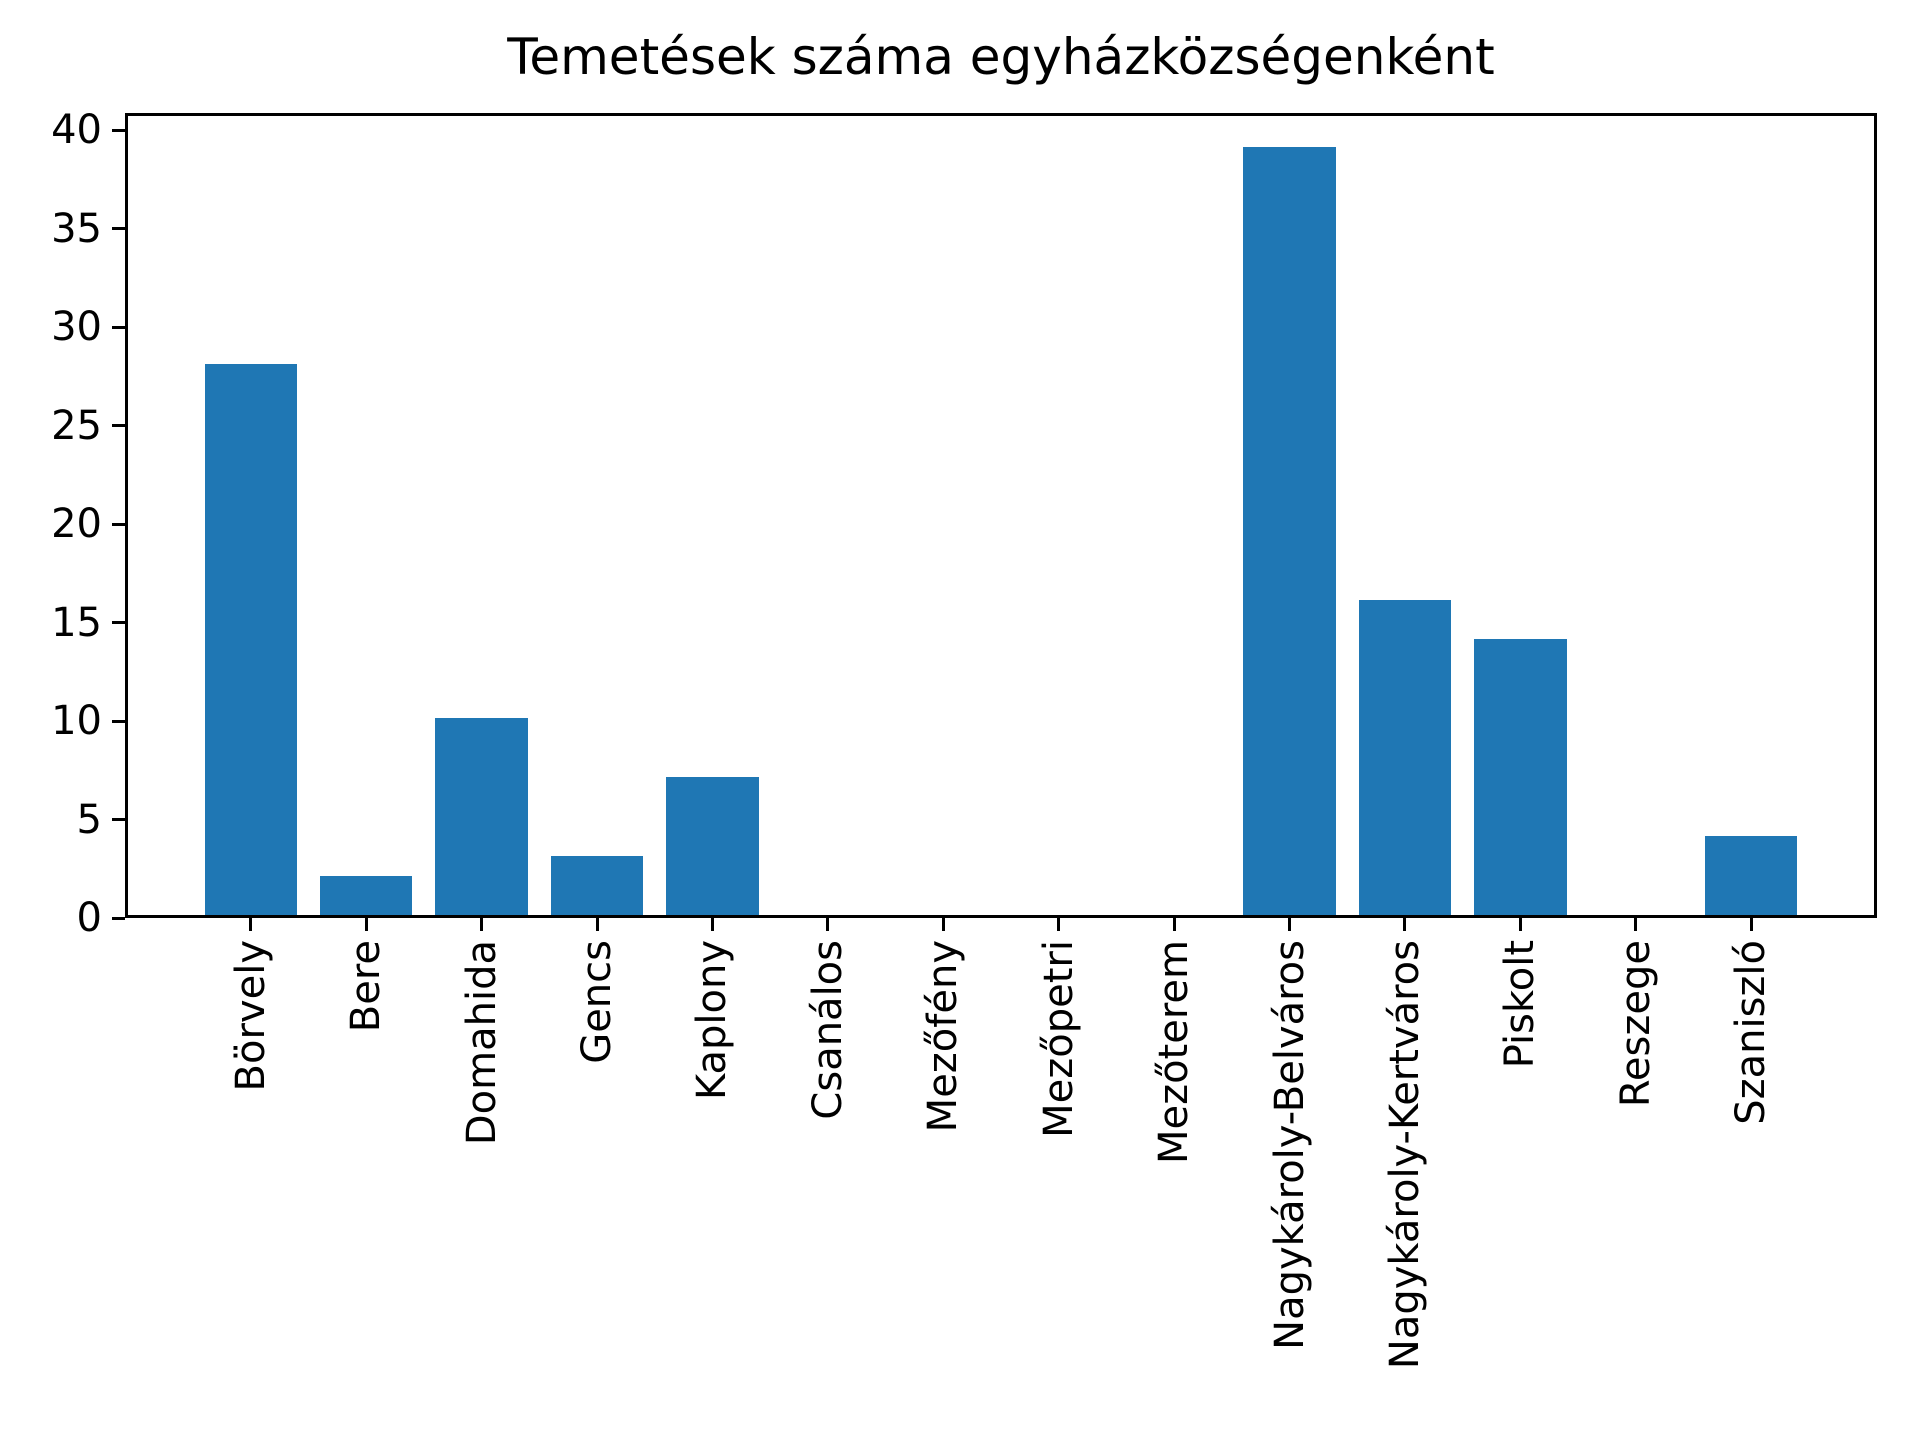 This screenshot has height=1440, width=1920. I want to click on x-axis-tick-label: Csanálos, so click(827, 1030).